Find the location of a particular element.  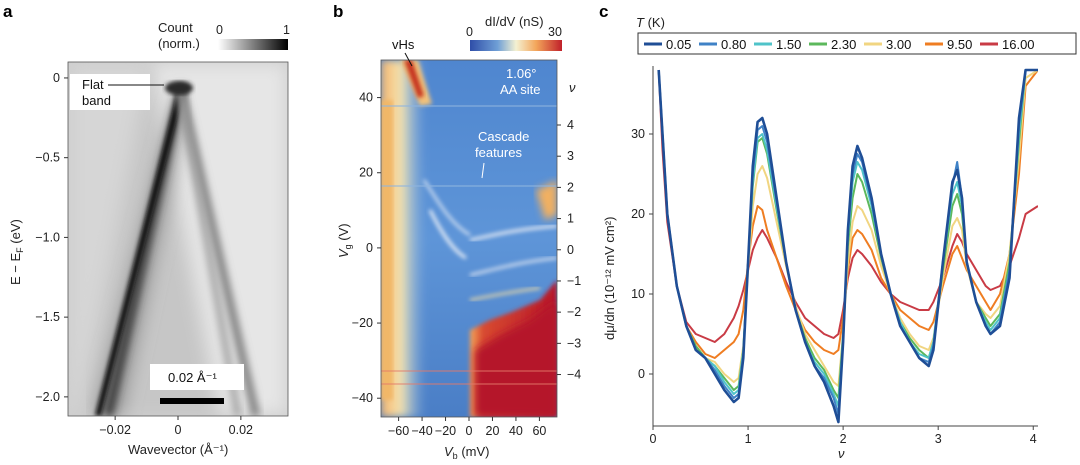

legend-label-16.00: 16.00 is located at coordinates (1018, 44).